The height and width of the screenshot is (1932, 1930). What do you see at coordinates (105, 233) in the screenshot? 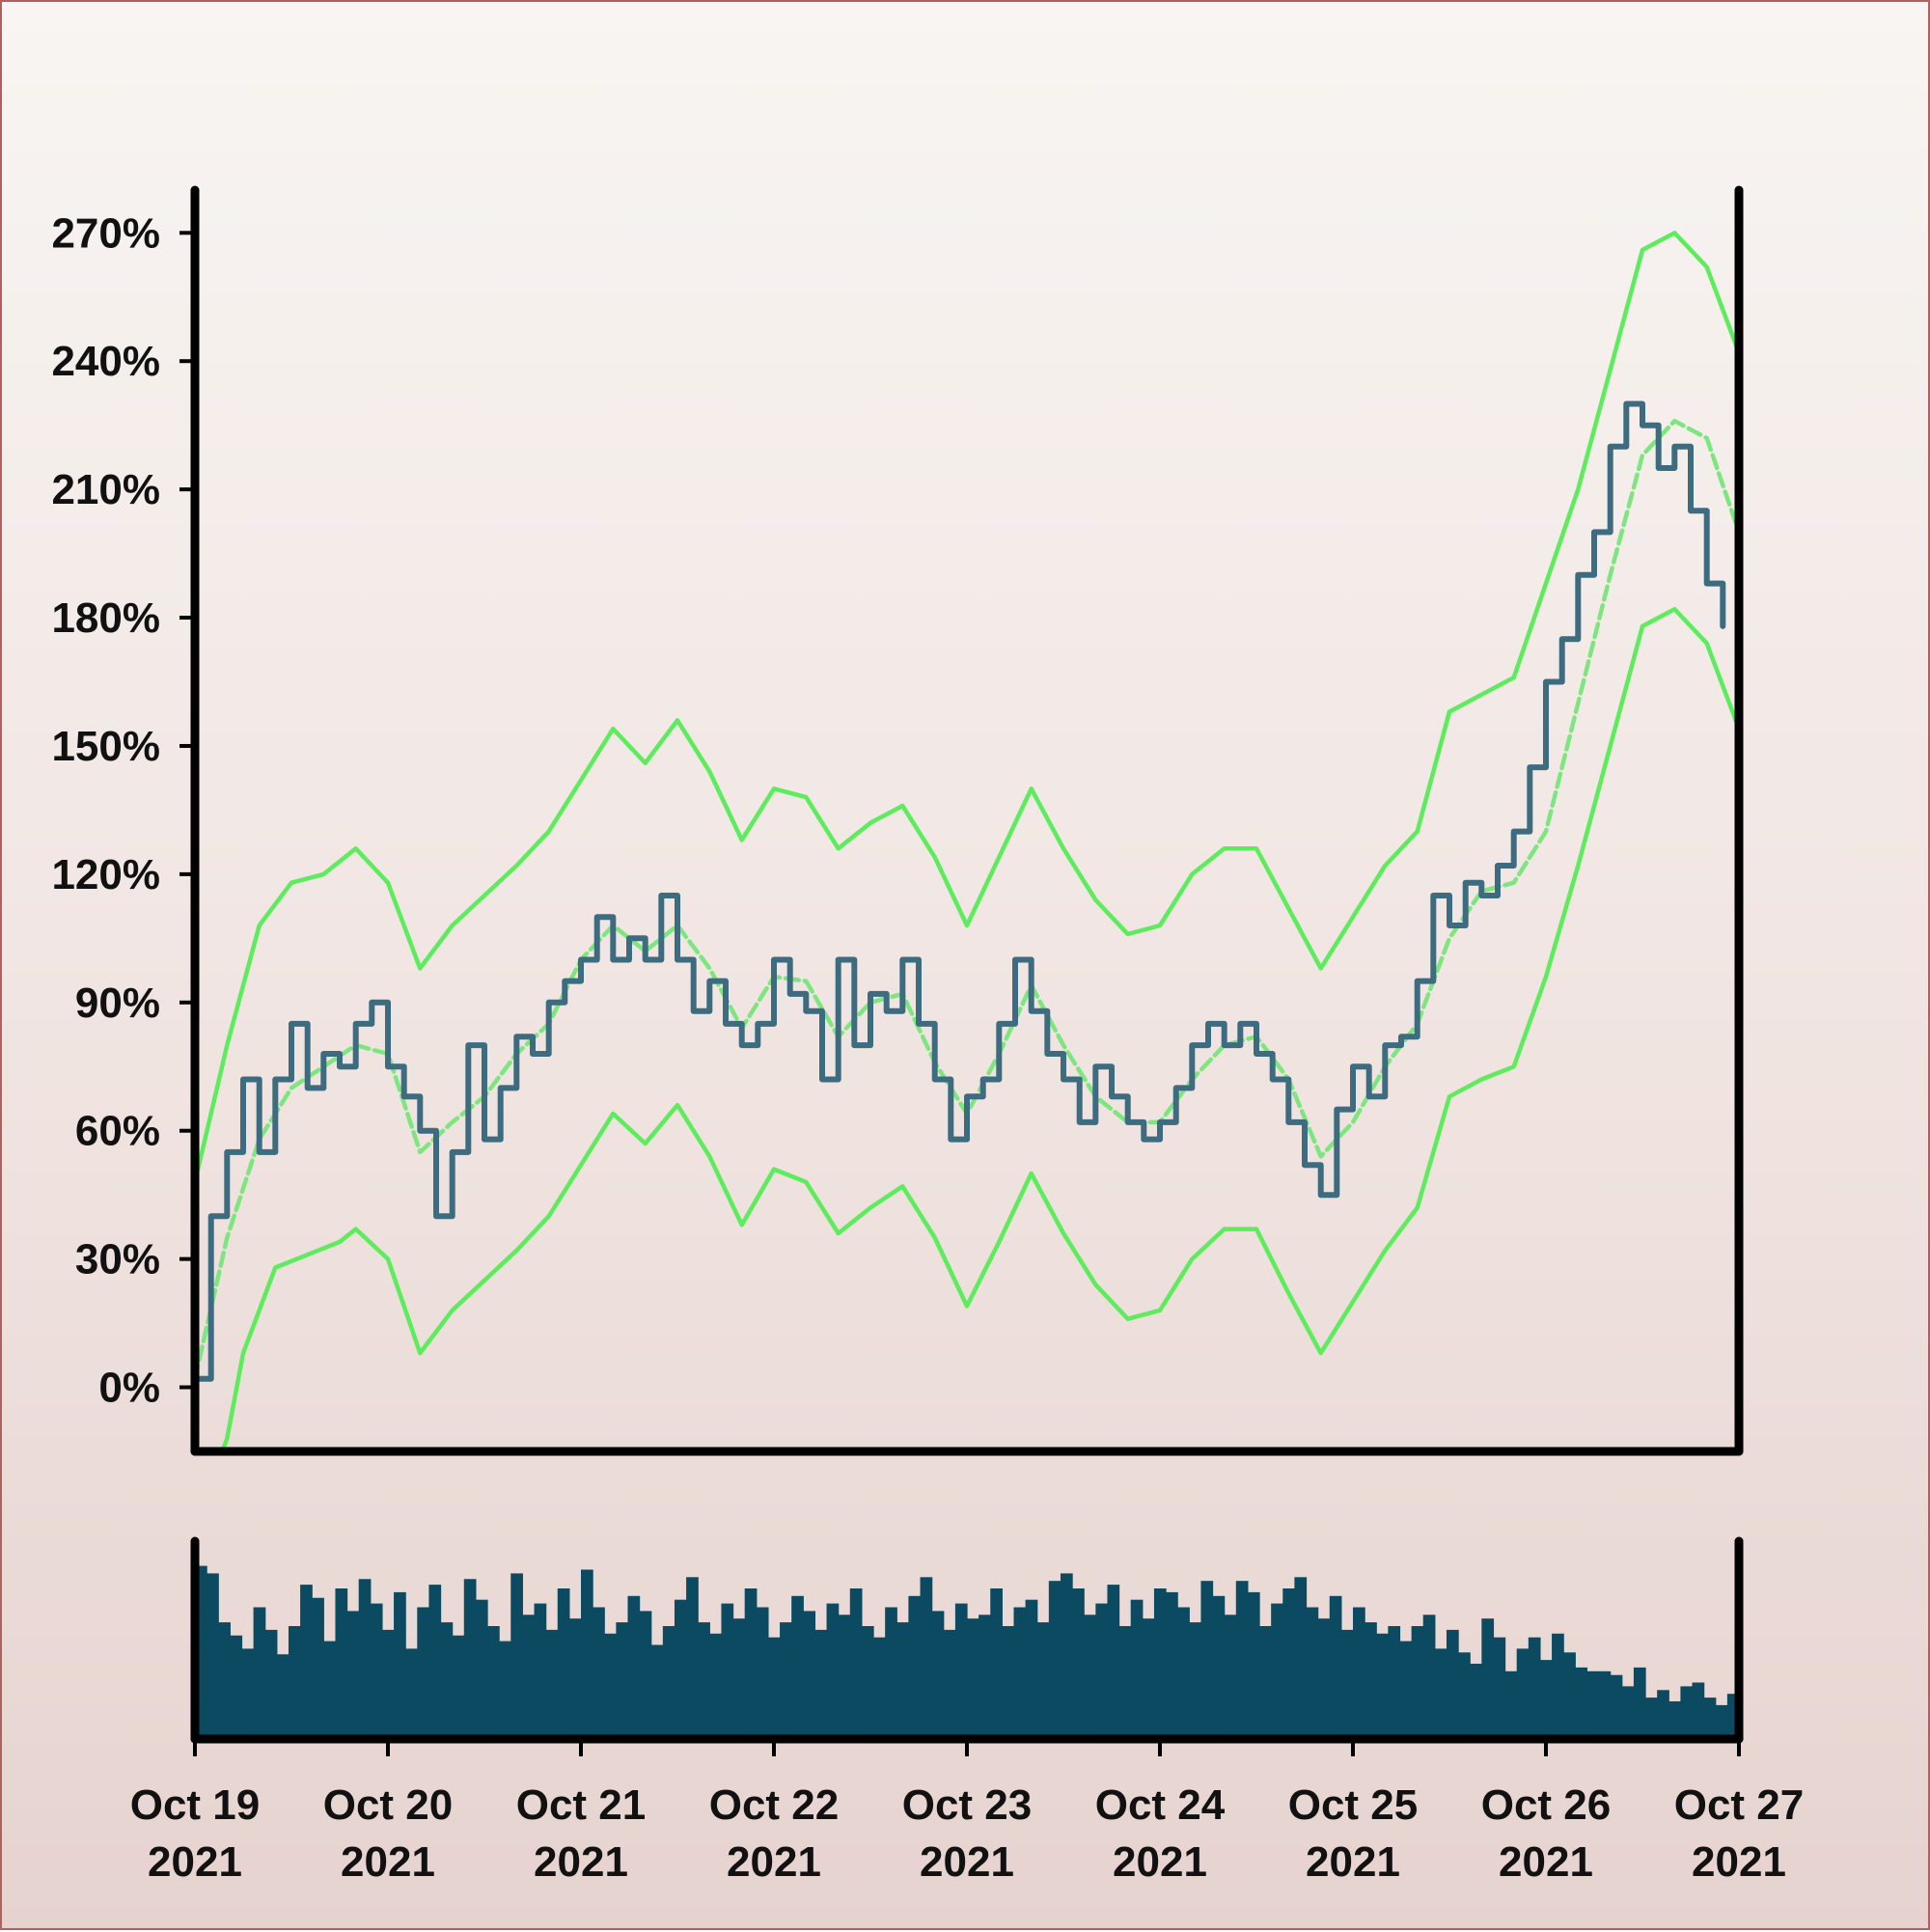
I see `y-tick-label: 270%` at bounding box center [105, 233].